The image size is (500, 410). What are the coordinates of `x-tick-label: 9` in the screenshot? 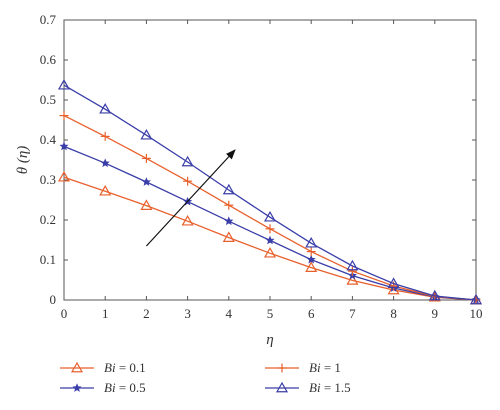 It's located at (435, 313).